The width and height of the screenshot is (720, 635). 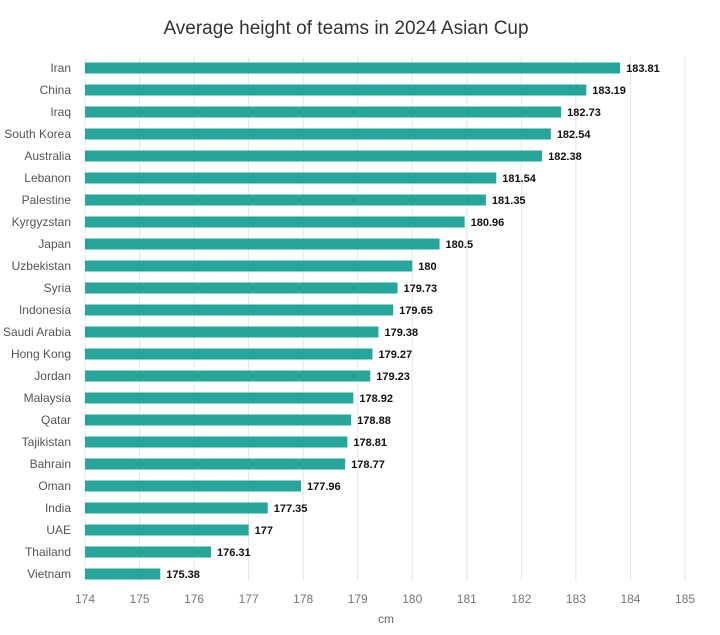 I want to click on data-label: 180, so click(x=427, y=267).